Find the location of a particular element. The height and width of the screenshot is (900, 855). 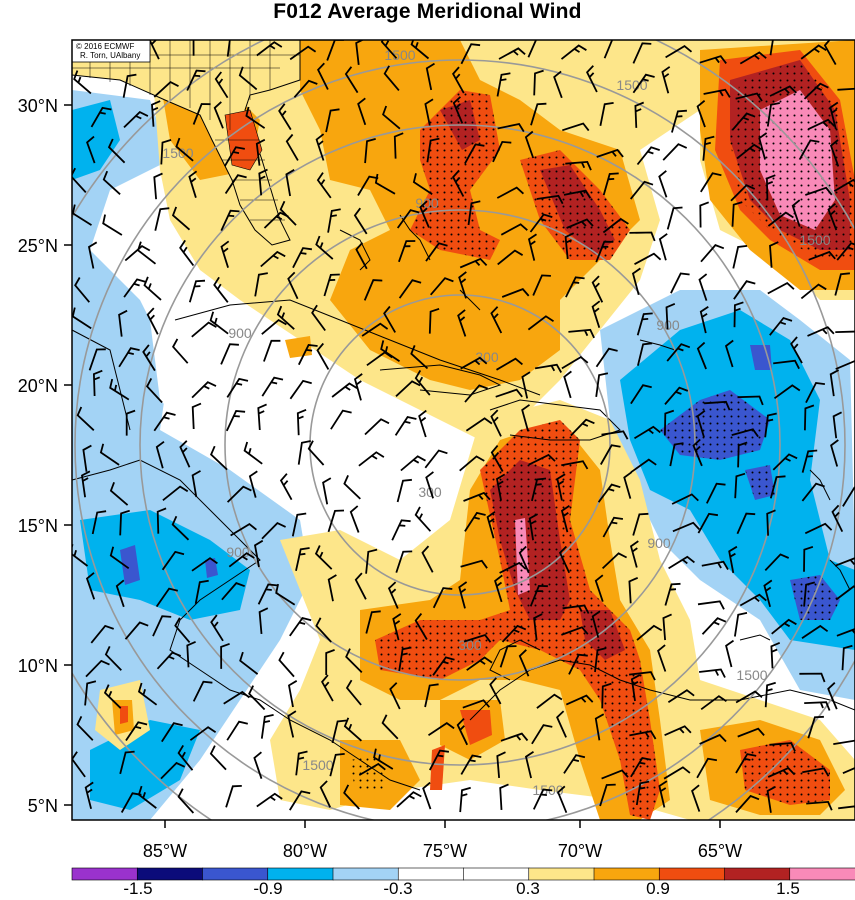

range-ring-label-1500: 1500 is located at coordinates (177, 153).